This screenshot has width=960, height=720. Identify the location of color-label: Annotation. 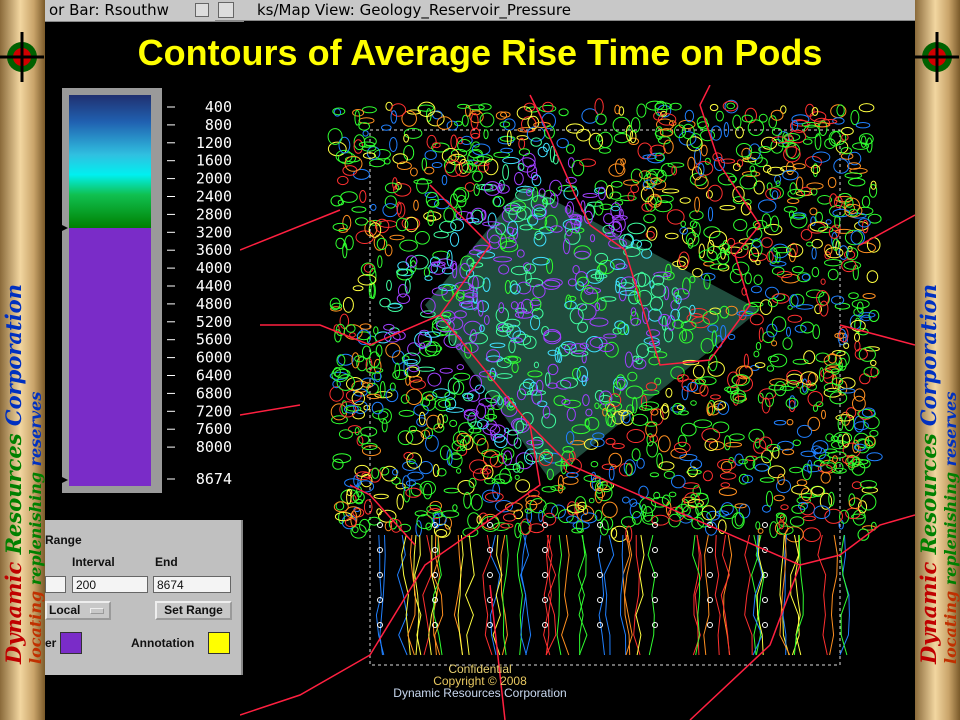
(163, 643).